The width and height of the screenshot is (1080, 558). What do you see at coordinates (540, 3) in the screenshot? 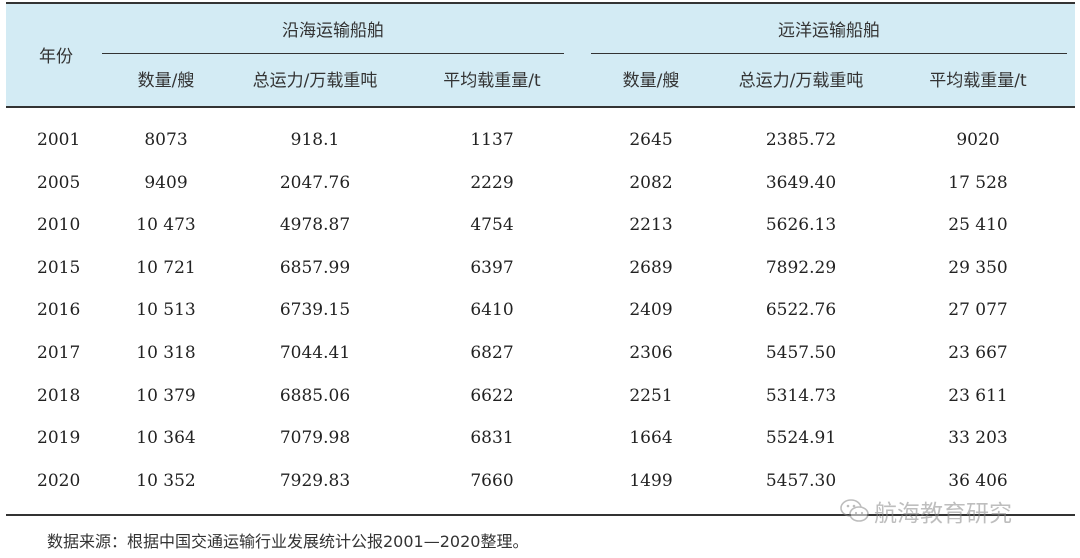
I see `table-top-rule` at bounding box center [540, 3].